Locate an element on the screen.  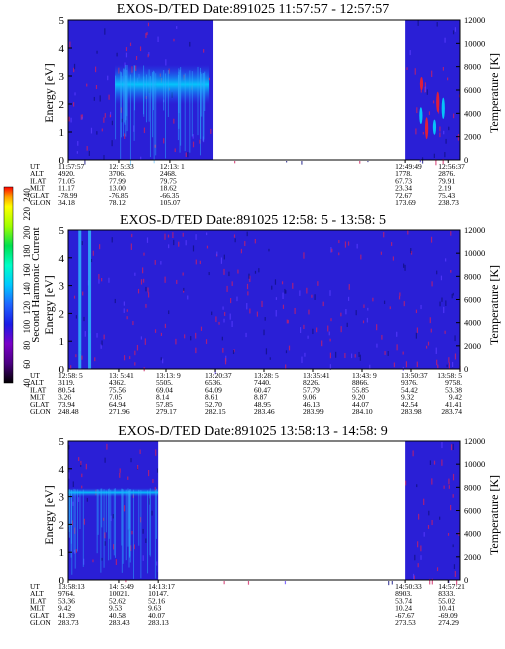
panel-2-y2label: Temperature [K] is located at coordinates (494, 305).